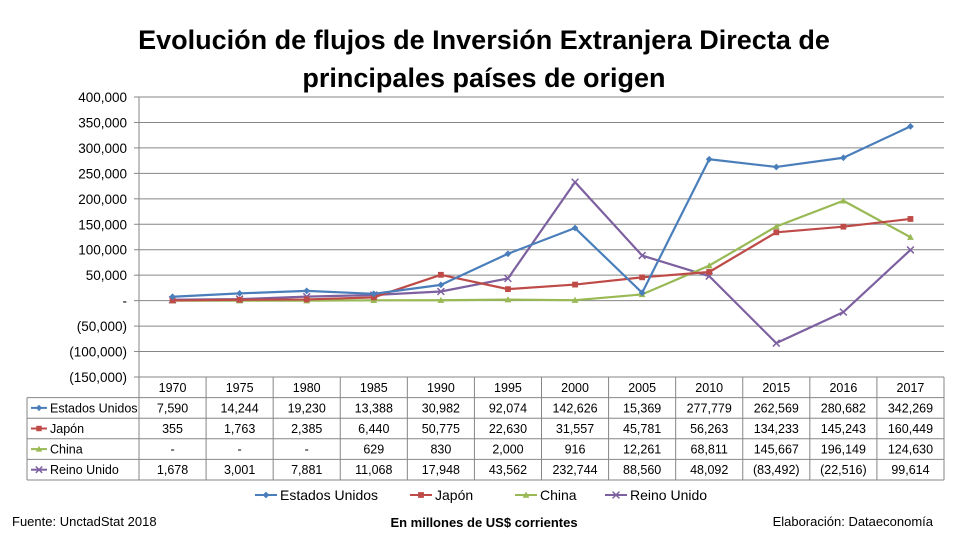  What do you see at coordinates (240, 388) in the screenshot?
I see `x-tick-label: 1975` at bounding box center [240, 388].